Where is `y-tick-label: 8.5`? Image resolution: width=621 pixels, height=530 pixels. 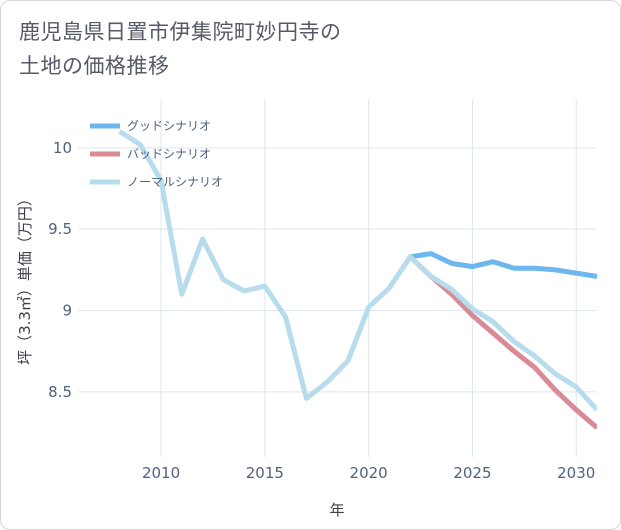 y-tick-label: 8.5 is located at coordinates (60, 392).